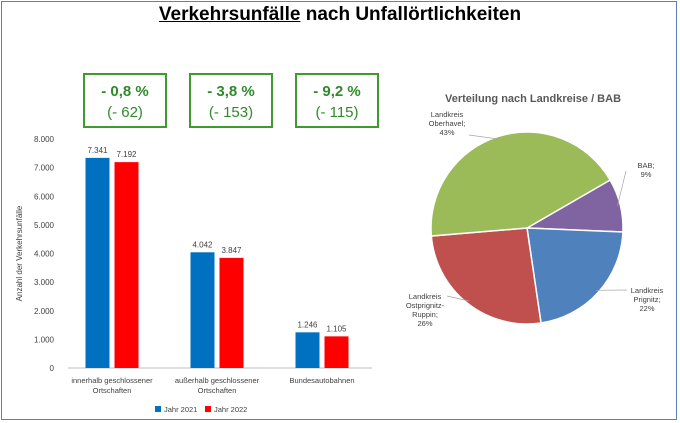 The width and height of the screenshot is (680, 423). I want to click on legend-label: Jahr 2022, so click(230, 409).